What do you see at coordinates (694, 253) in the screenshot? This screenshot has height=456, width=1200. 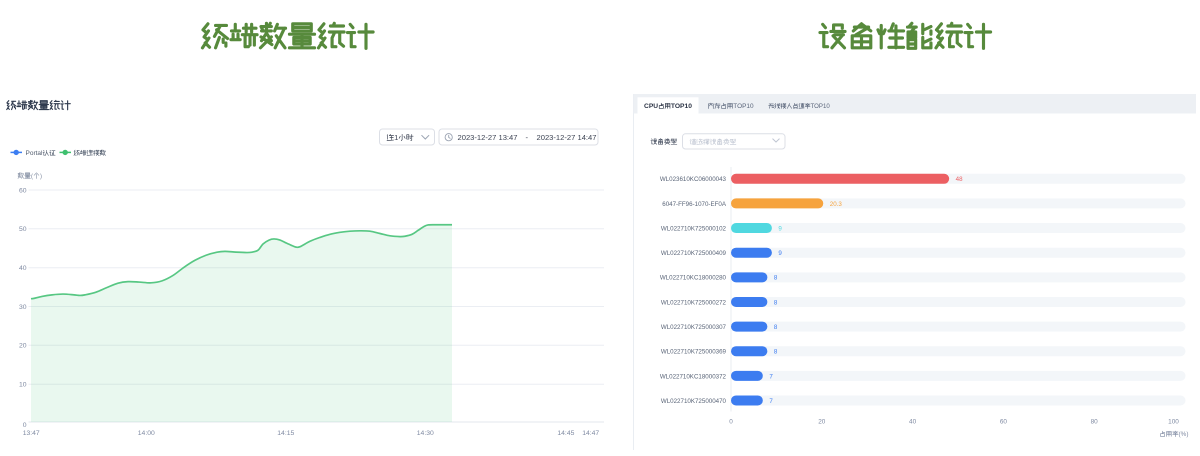 I see `svg-text: WL022710K725000409` at bounding box center [694, 253].